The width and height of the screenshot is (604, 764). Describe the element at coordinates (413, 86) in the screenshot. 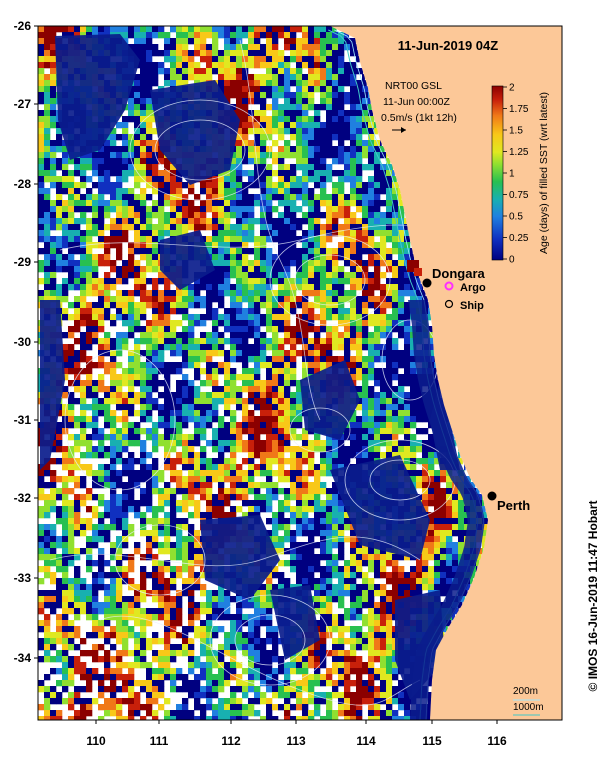

I see `info-line-1: NRT00 GSL` at that location.